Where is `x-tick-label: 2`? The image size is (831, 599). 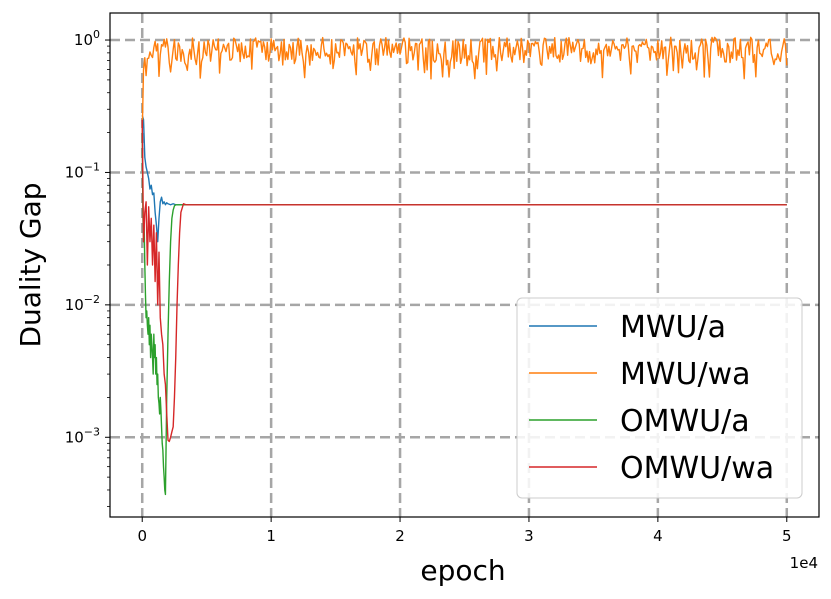
x-tick-label: 2 is located at coordinates (400, 536).